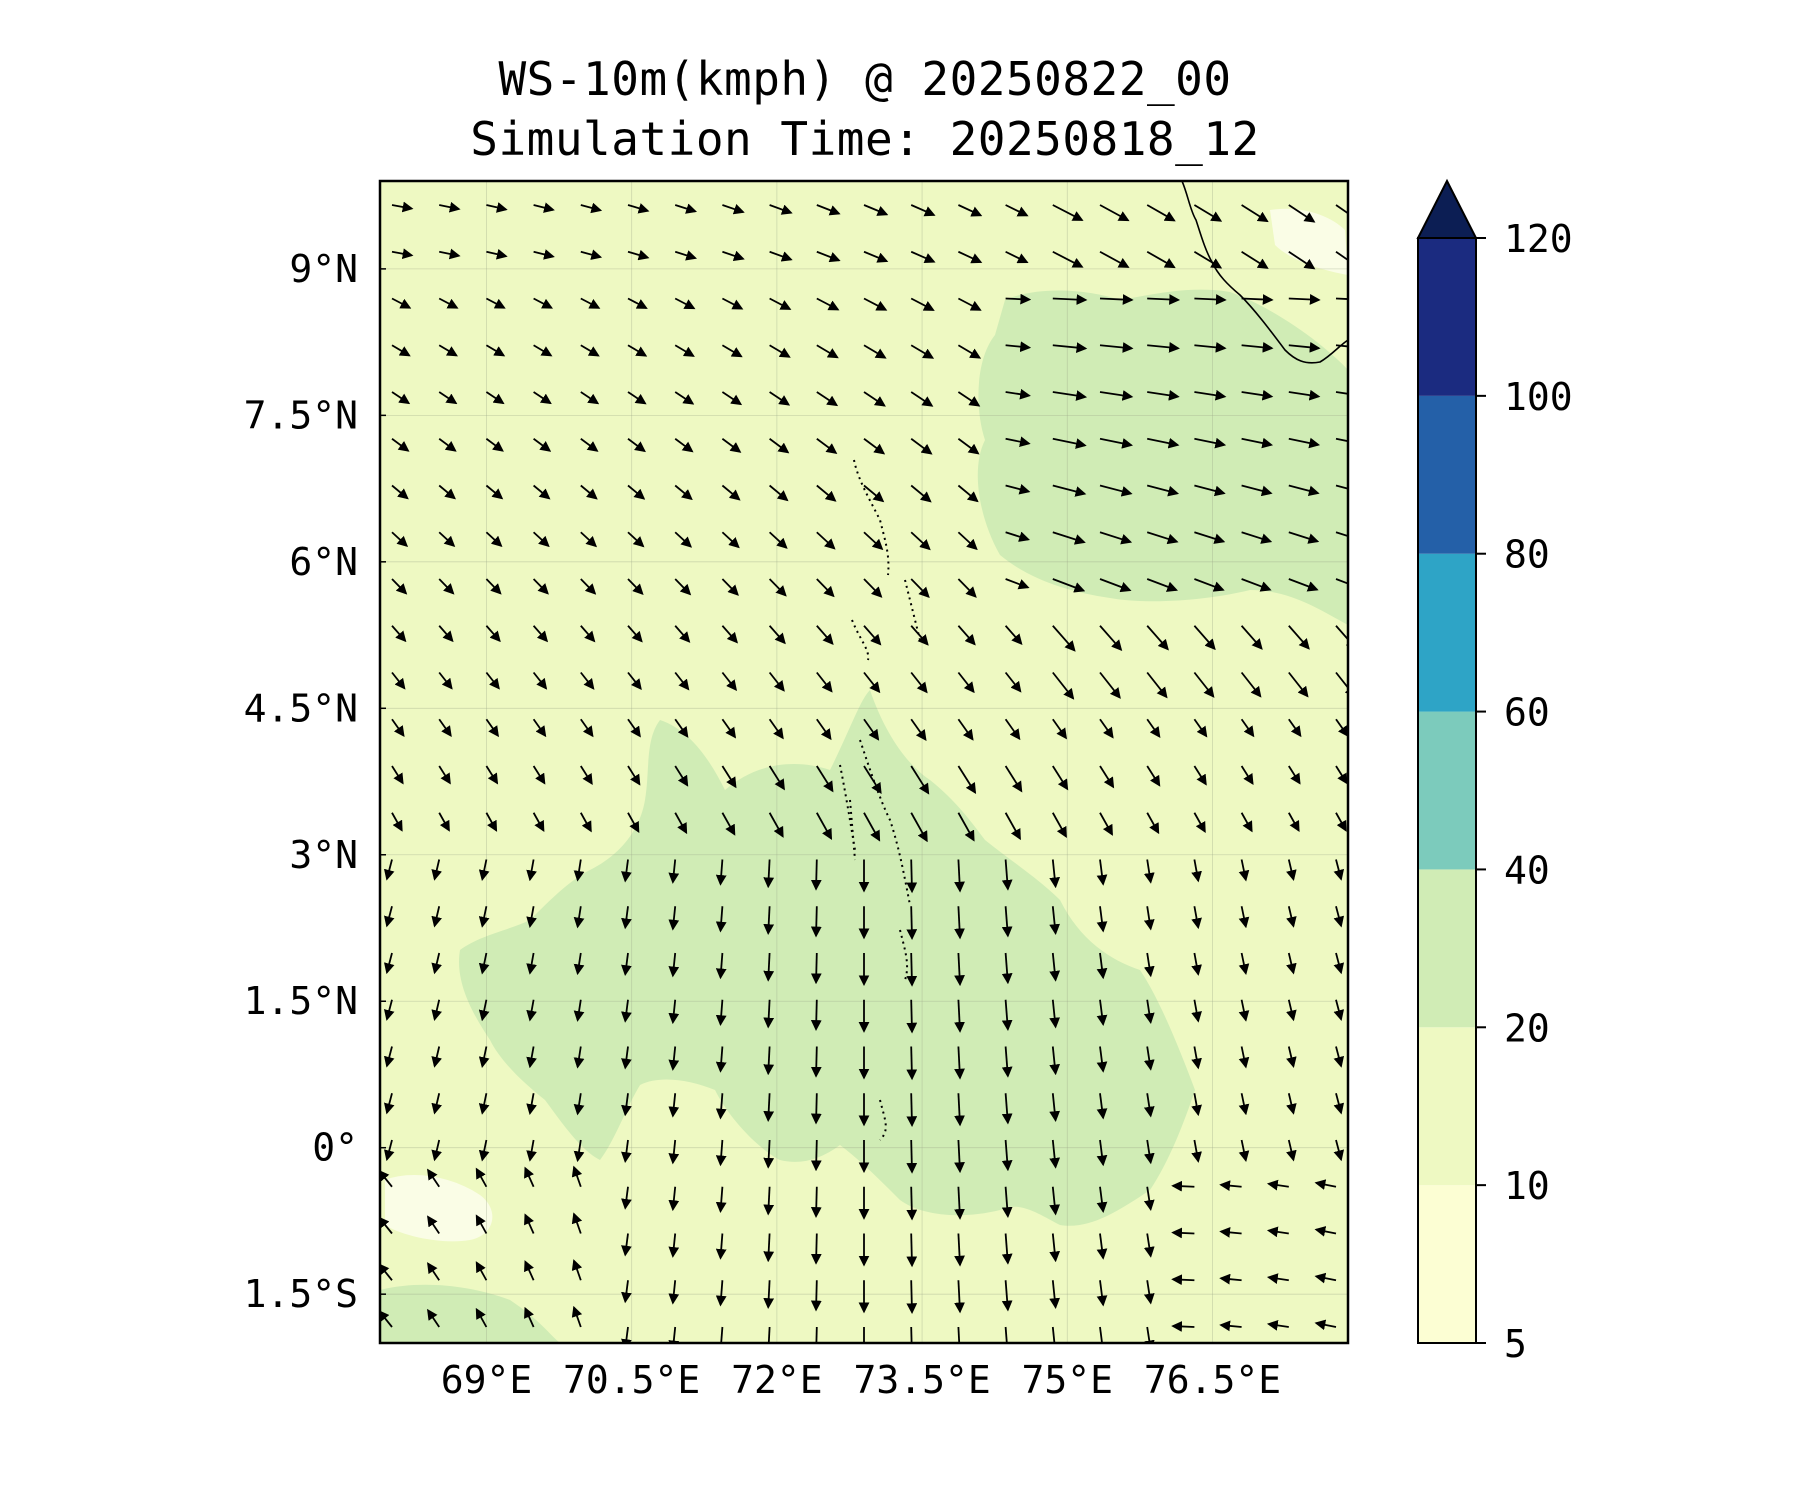  I want to click on wind-speed-fill-5-10-southwest, so click(439, 1208).